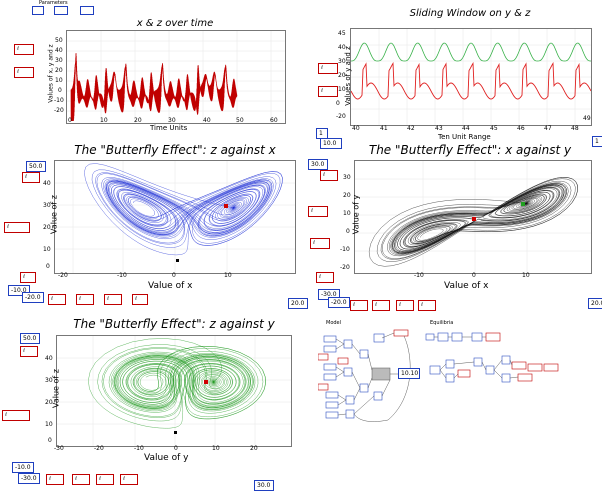 This screenshot has height=491, width=602. What do you see at coordinates (30, 338) in the screenshot?
I see `zy-zmax-box: 50.0` at bounding box center [30, 338].